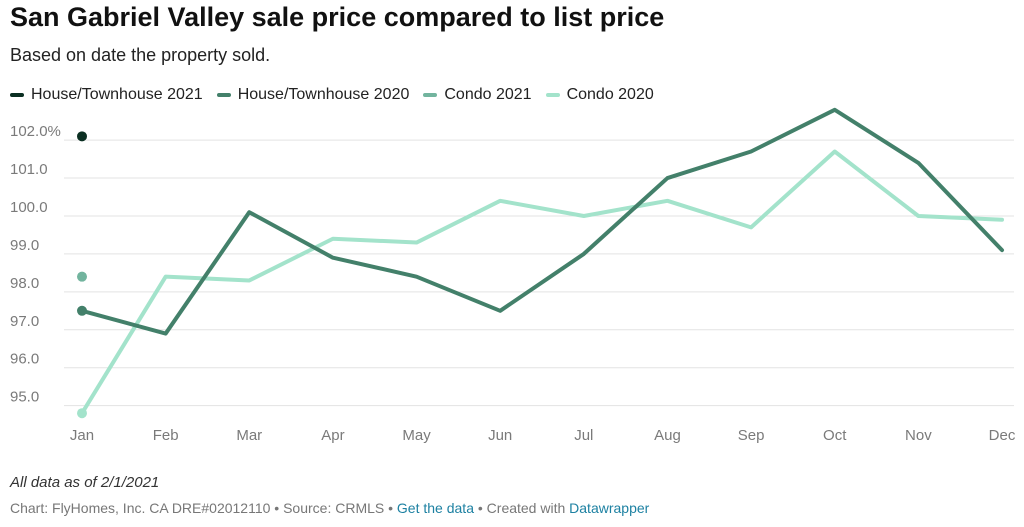 The height and width of the screenshot is (527, 1024). Describe the element at coordinates (610, 94) in the screenshot. I see `legend-label-condo-2020: Condo 2020` at that location.